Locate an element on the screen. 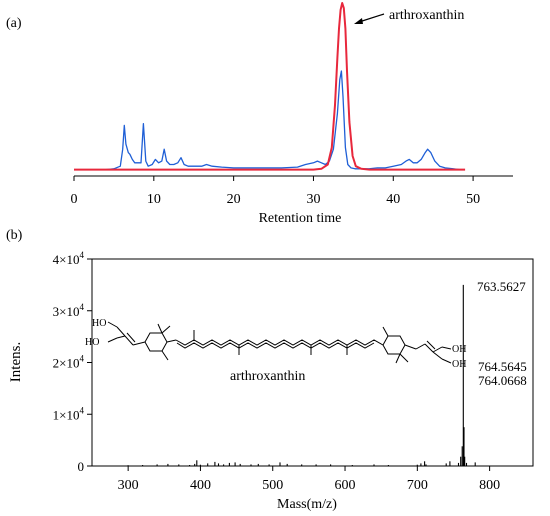 Image resolution: width=550 pixels, height=516 pixels. y-tick-label-30000: 3×10⁴ is located at coordinates (69, 310).